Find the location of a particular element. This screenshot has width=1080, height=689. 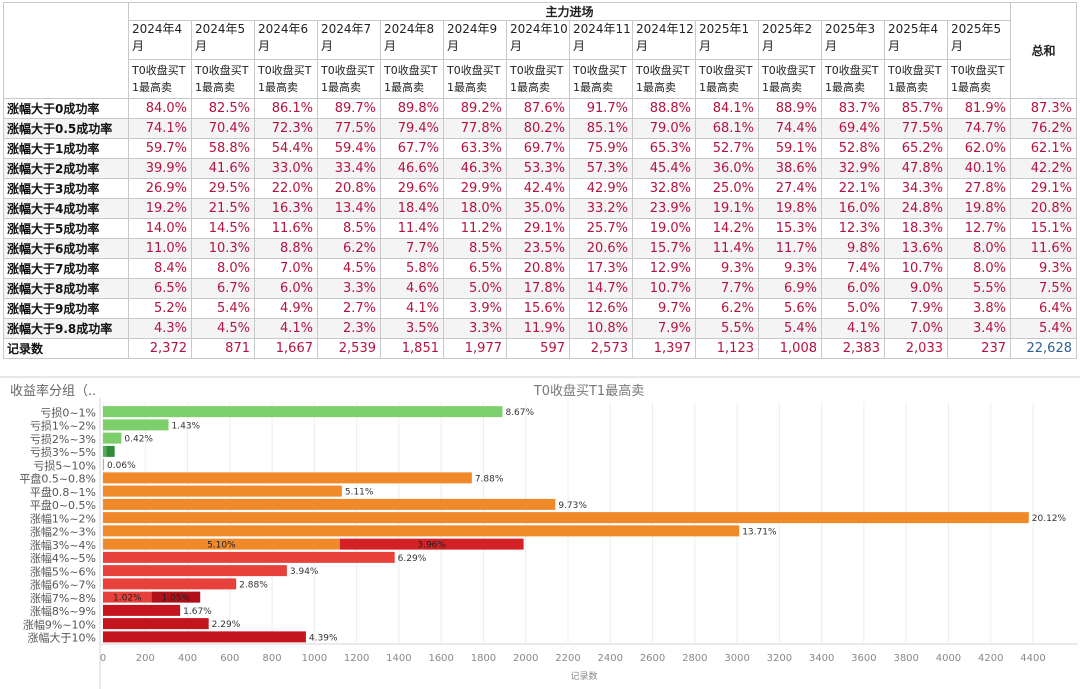

count-cell: 237 is located at coordinates (979, 348).